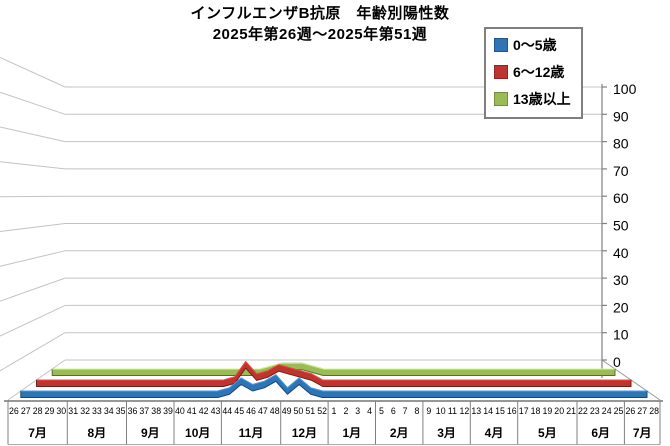 This screenshot has width=670, height=446. Describe the element at coordinates (97, 433) in the screenshot. I see `month-label: 8月` at that location.